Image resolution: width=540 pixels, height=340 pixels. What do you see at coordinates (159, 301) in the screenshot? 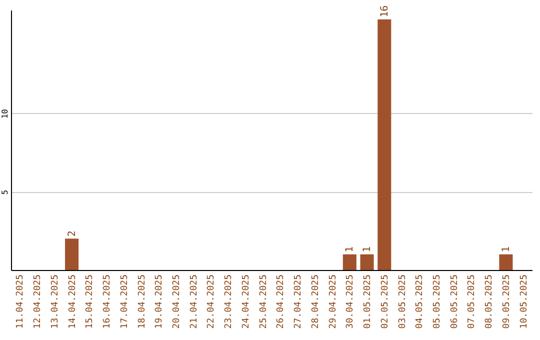
I see `x-tick-label: 19.04.2025` at bounding box center [159, 301].